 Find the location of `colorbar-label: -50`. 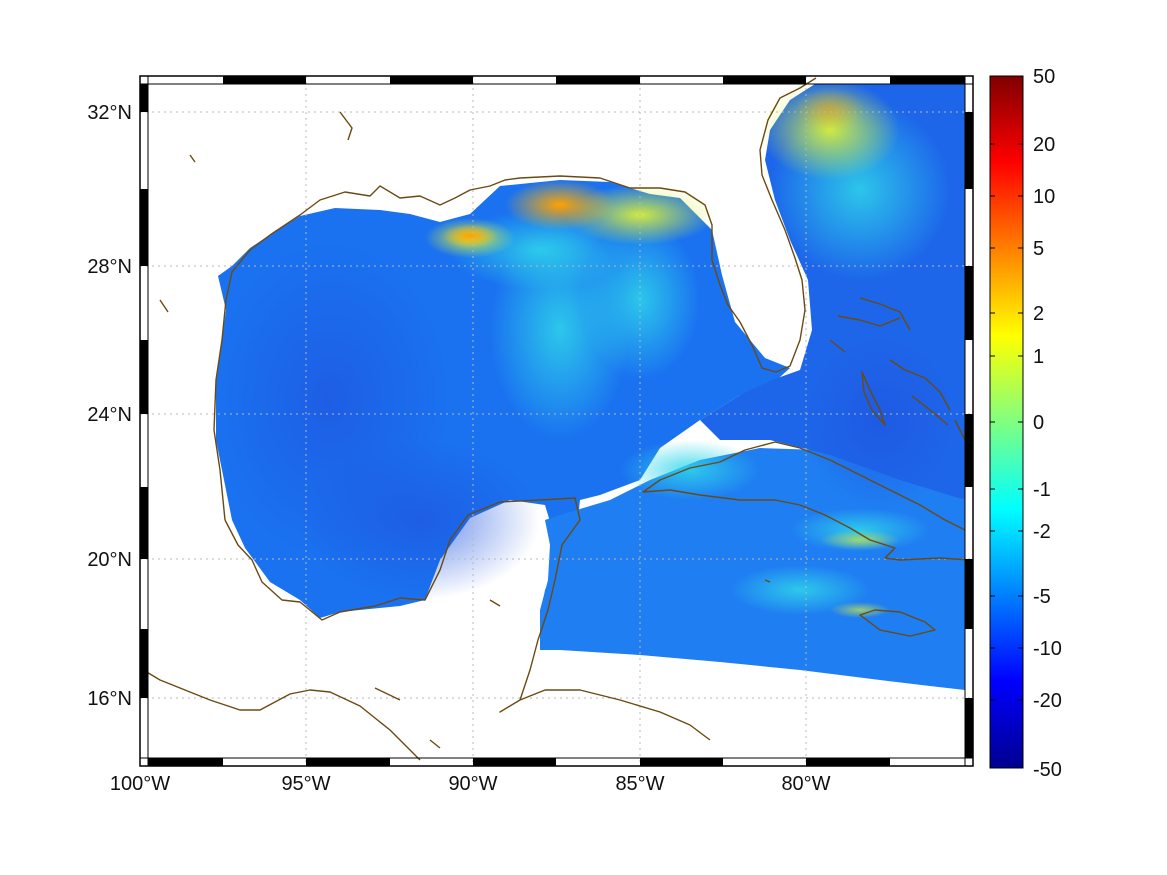

colorbar-label: -50 is located at coordinates (1047, 770).